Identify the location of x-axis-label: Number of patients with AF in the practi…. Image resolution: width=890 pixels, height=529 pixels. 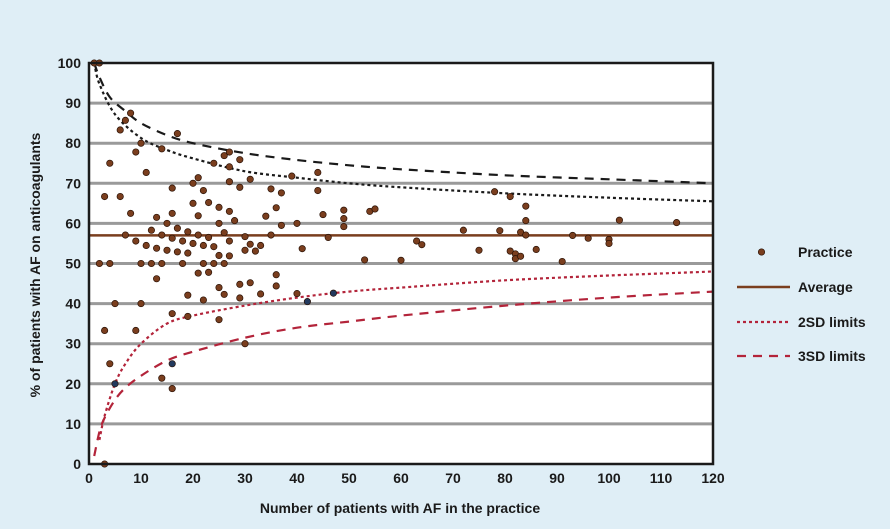
(400, 508).